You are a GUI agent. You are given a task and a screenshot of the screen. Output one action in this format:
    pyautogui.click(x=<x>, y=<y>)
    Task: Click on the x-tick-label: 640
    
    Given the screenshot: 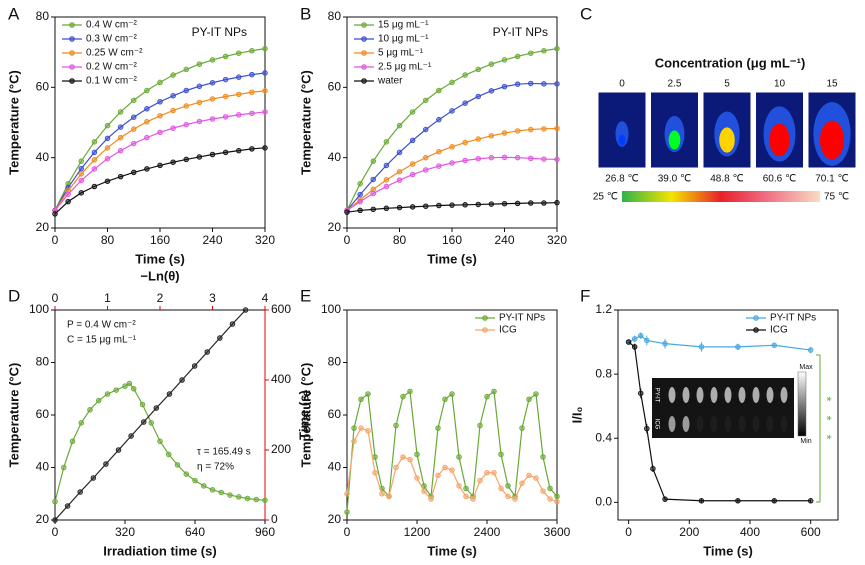 What is the action you would take?
    pyautogui.click(x=195, y=532)
    